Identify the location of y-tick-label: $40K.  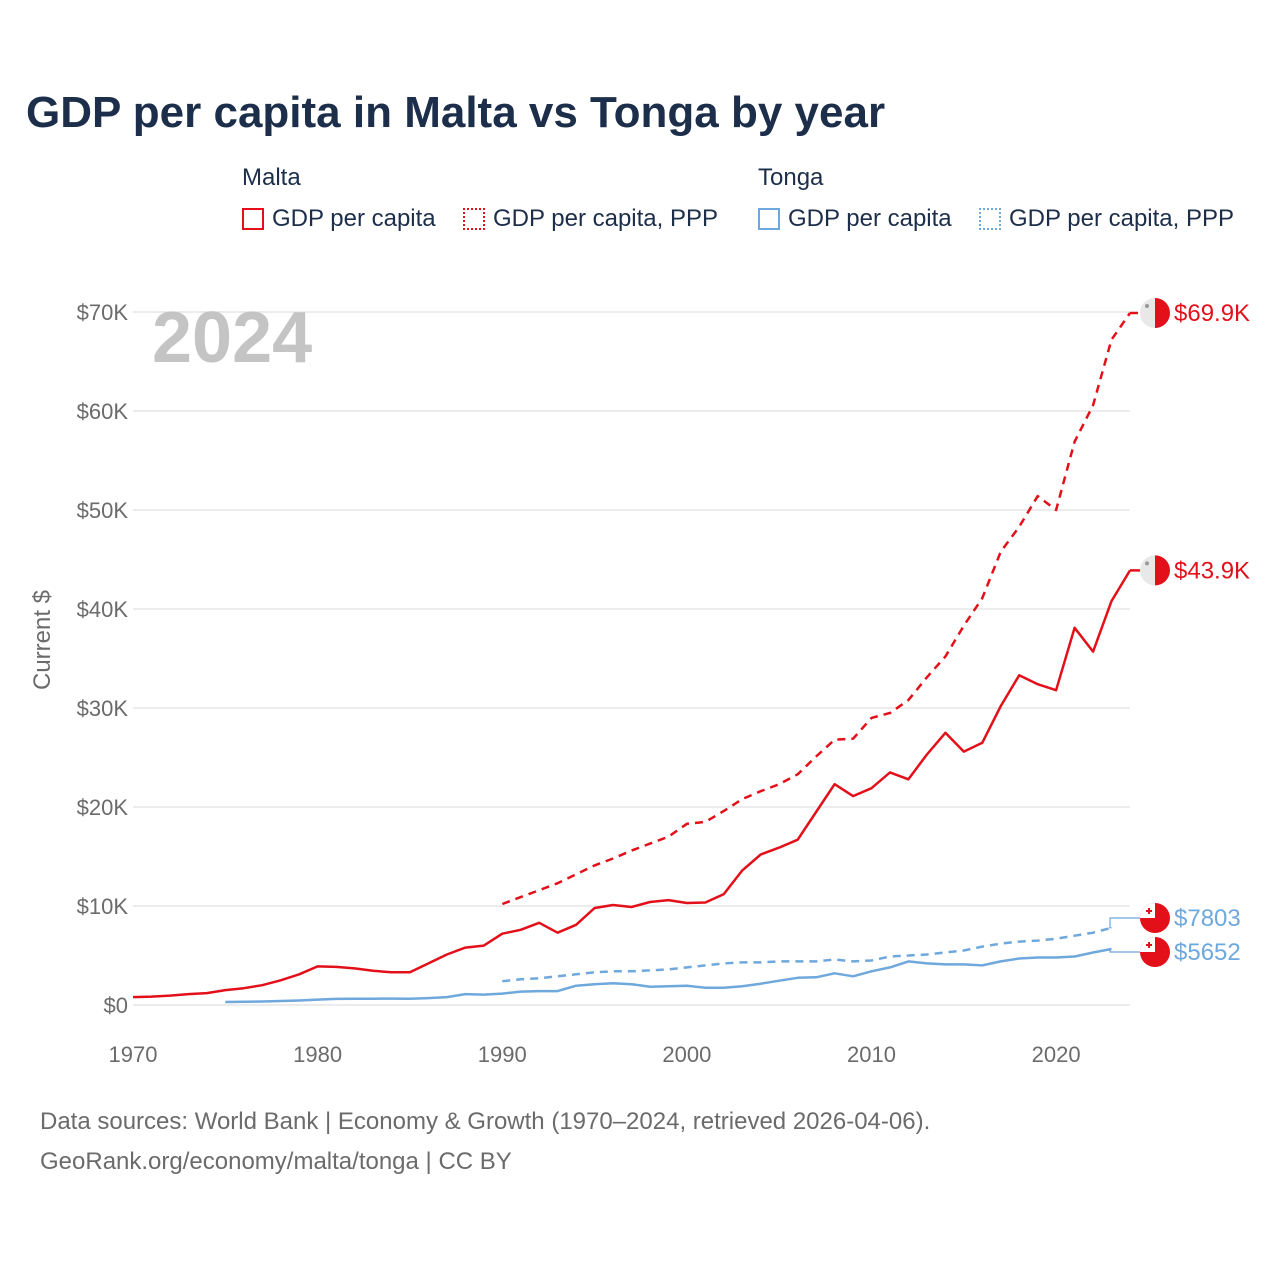
(103, 609).